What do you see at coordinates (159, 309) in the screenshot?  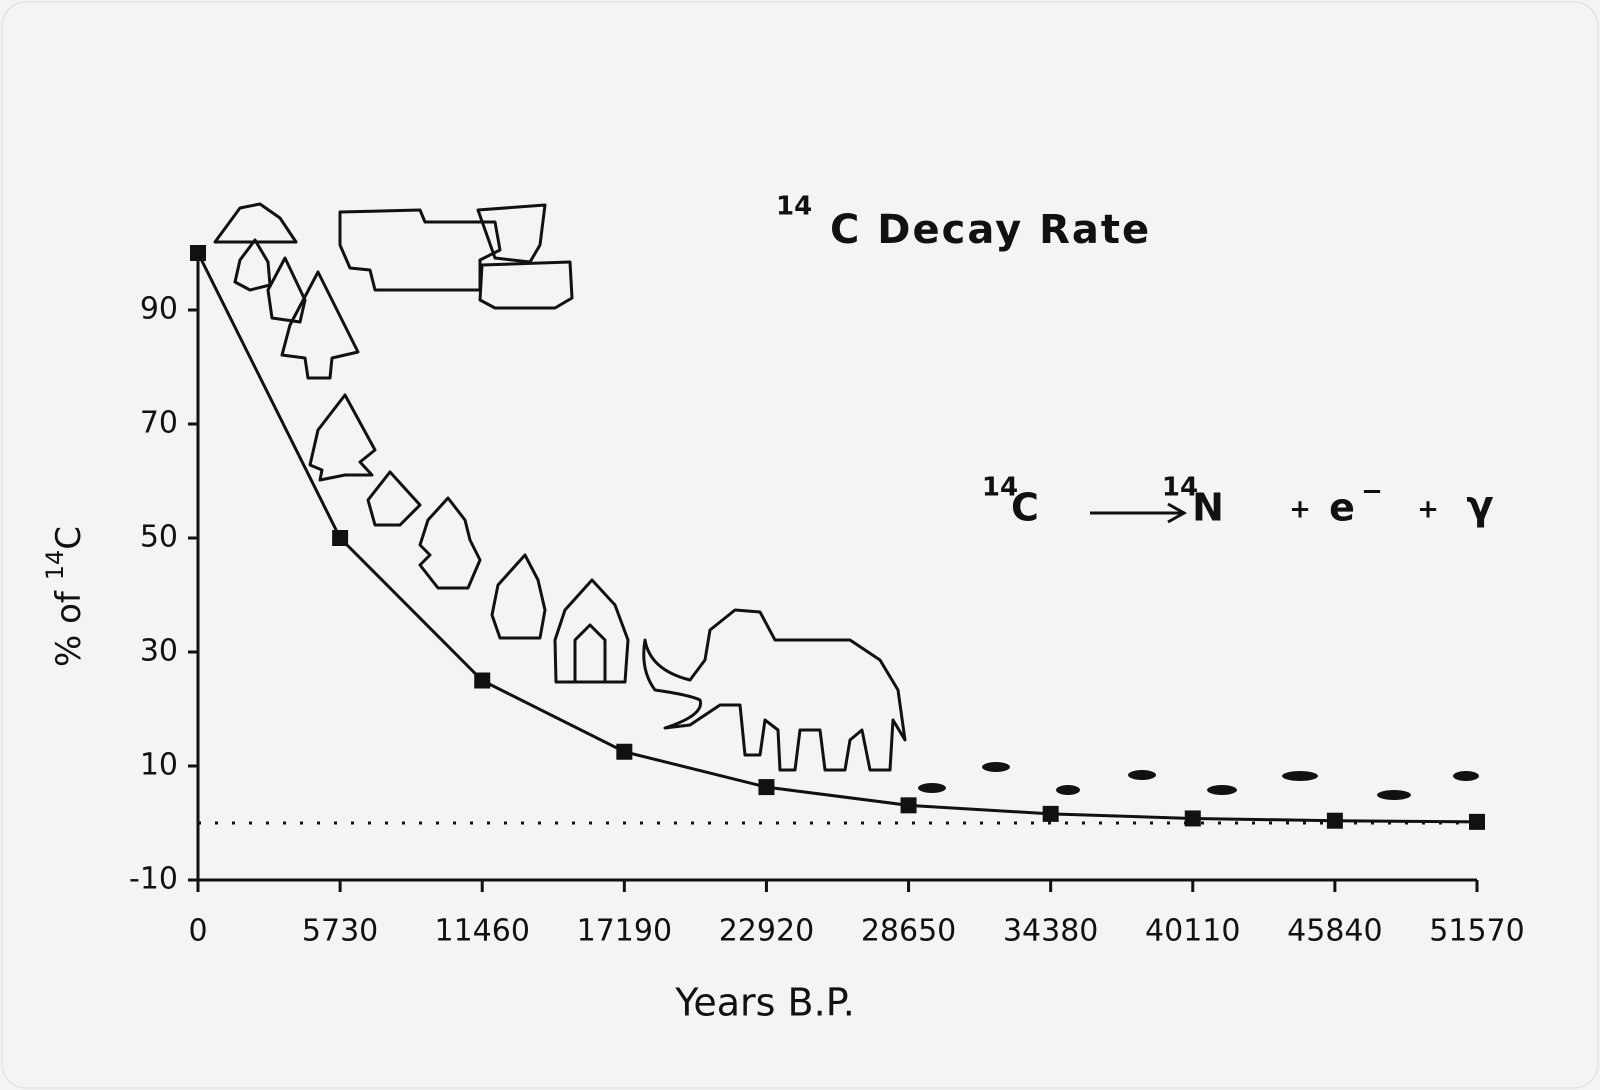 I see `y-tick-label: 90` at bounding box center [159, 309].